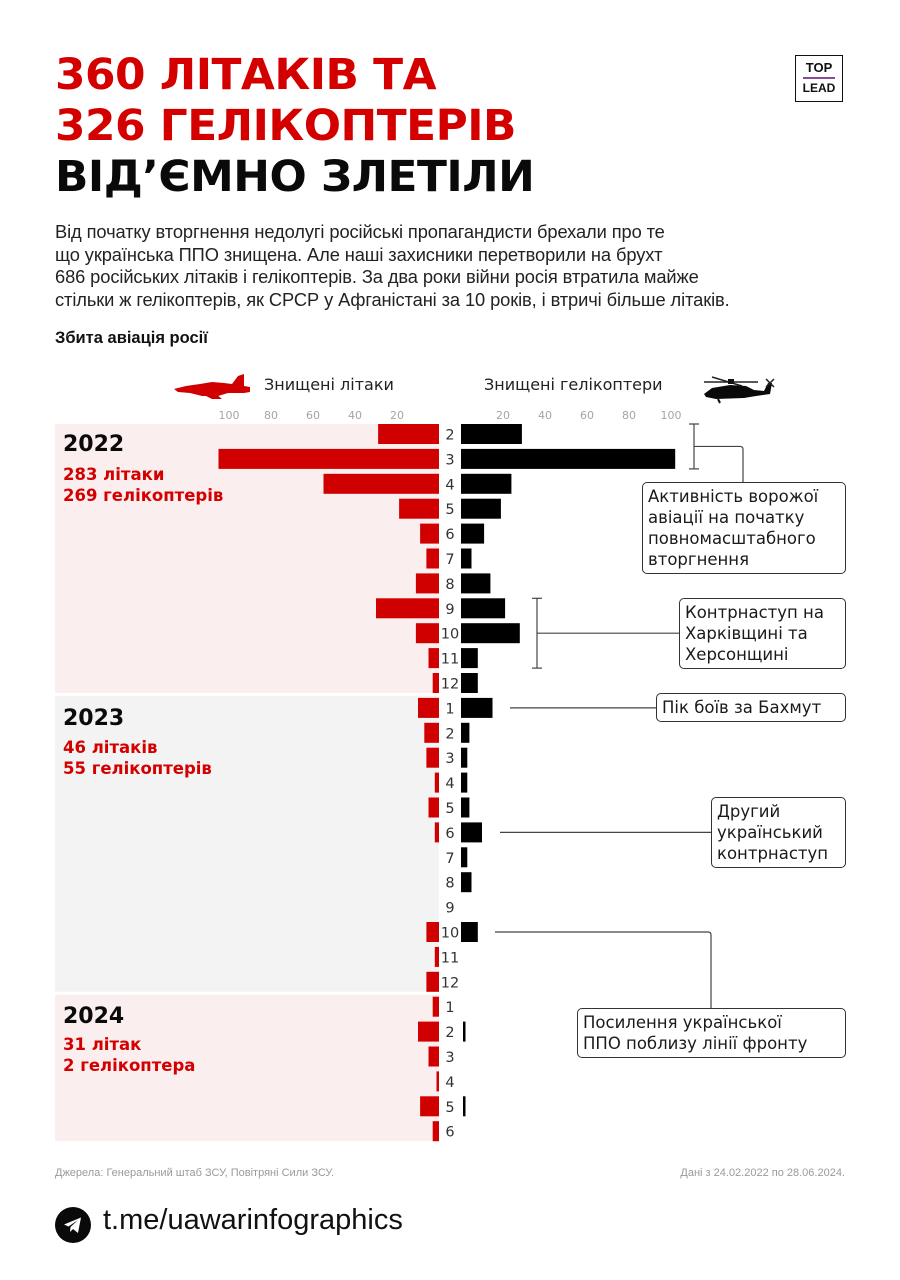  What do you see at coordinates (129, 1065) in the screenshot?
I see `year-2024-helicopters-total: 2 гелікоптера` at bounding box center [129, 1065].